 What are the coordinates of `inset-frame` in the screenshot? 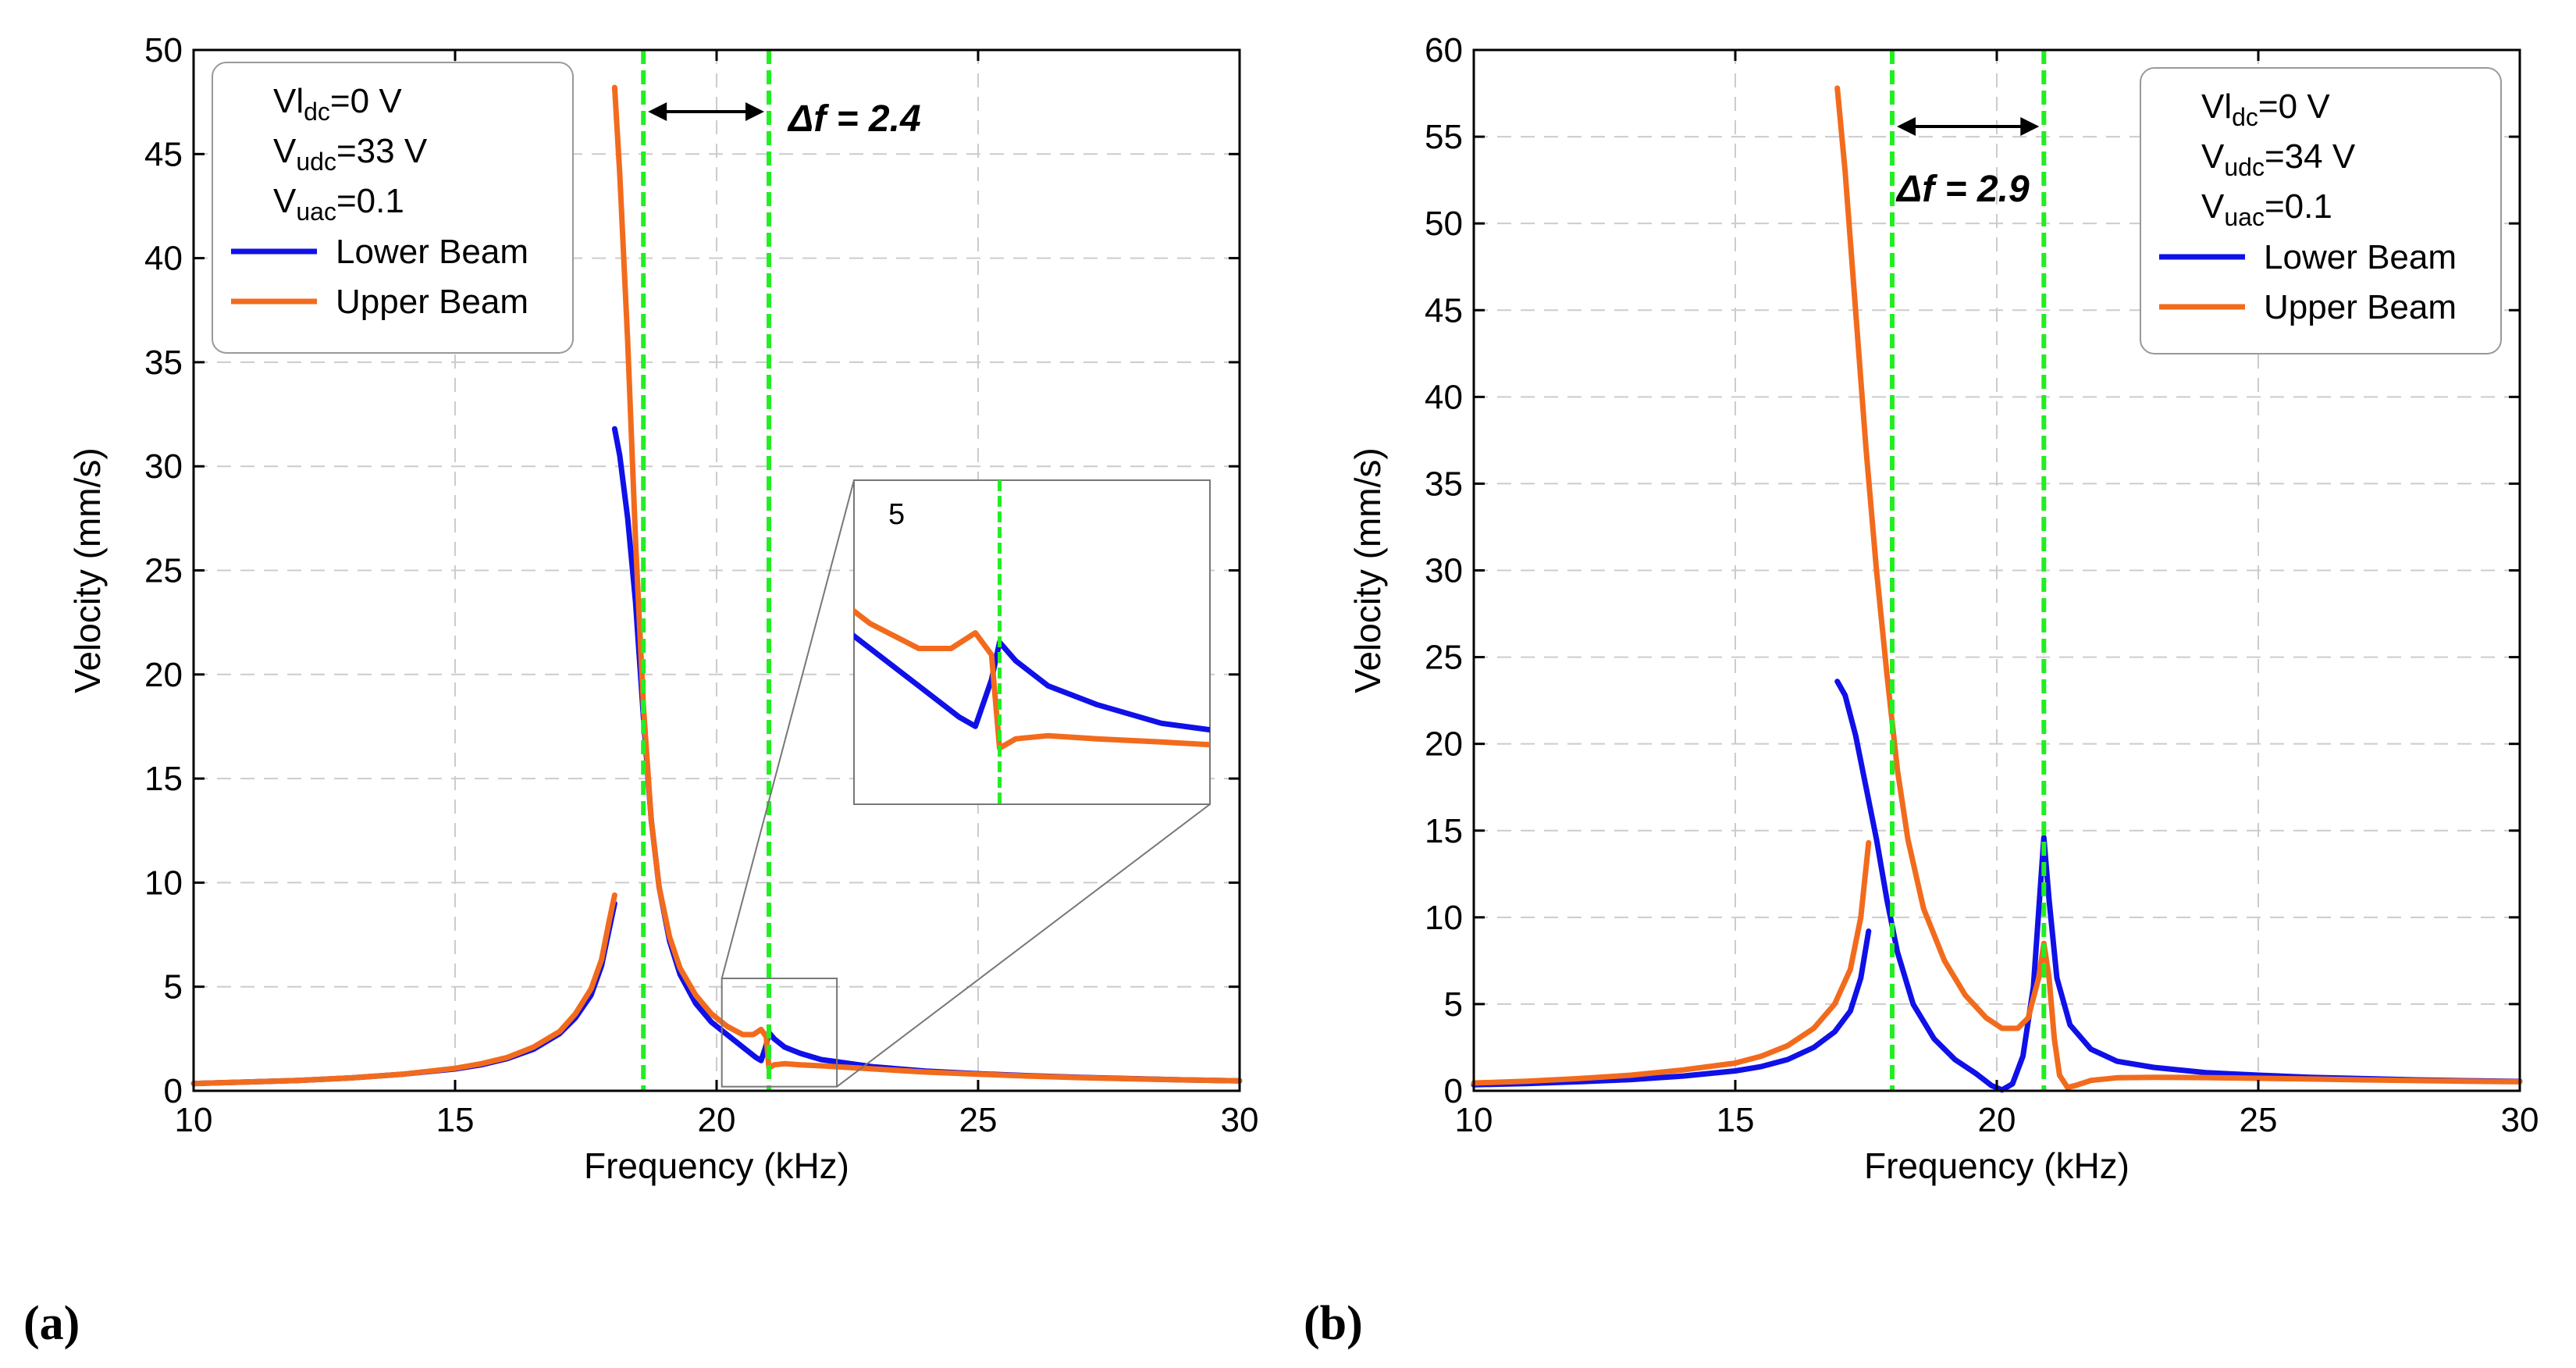 It's located at (1032, 642).